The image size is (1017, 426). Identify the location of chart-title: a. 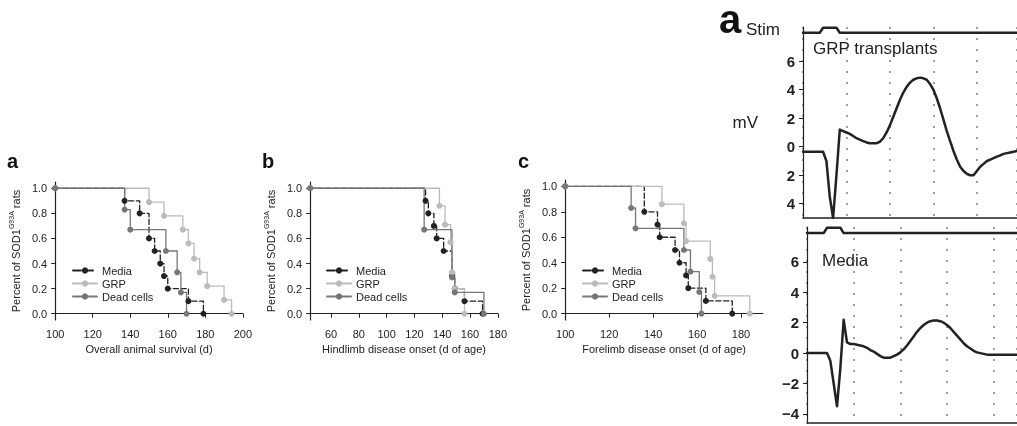
(13, 161).